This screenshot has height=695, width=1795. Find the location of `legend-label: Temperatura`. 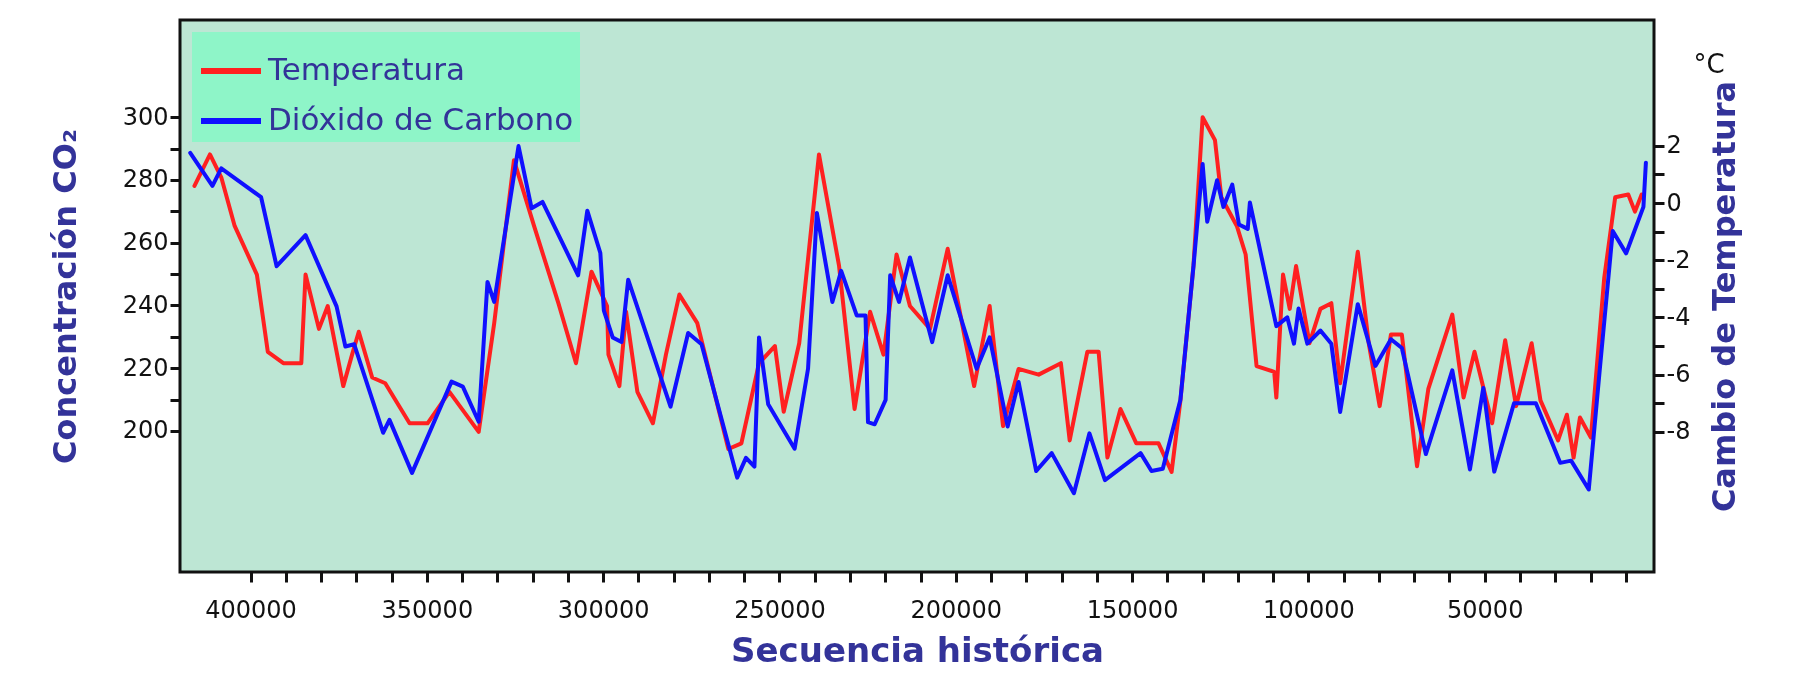

legend-label: Temperatura is located at coordinates (366, 69).